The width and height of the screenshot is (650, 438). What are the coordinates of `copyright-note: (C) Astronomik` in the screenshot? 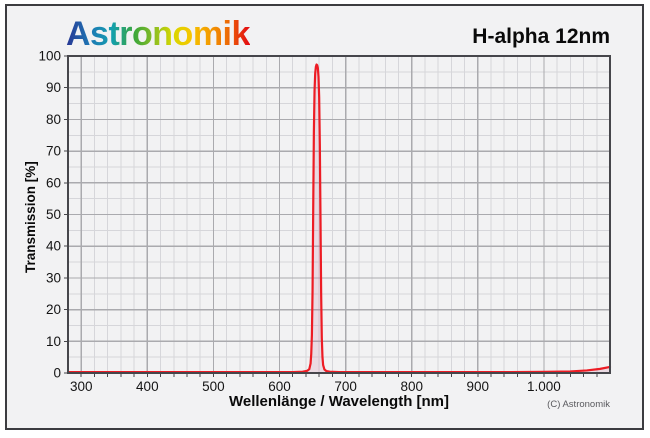 It's located at (578, 404).